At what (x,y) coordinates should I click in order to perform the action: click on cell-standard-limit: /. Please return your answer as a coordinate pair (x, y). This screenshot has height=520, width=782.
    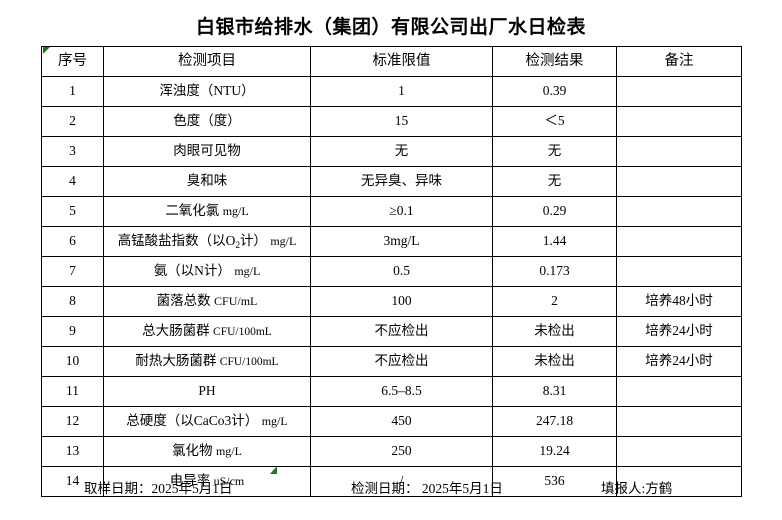
    Looking at the image, I should click on (401, 481).